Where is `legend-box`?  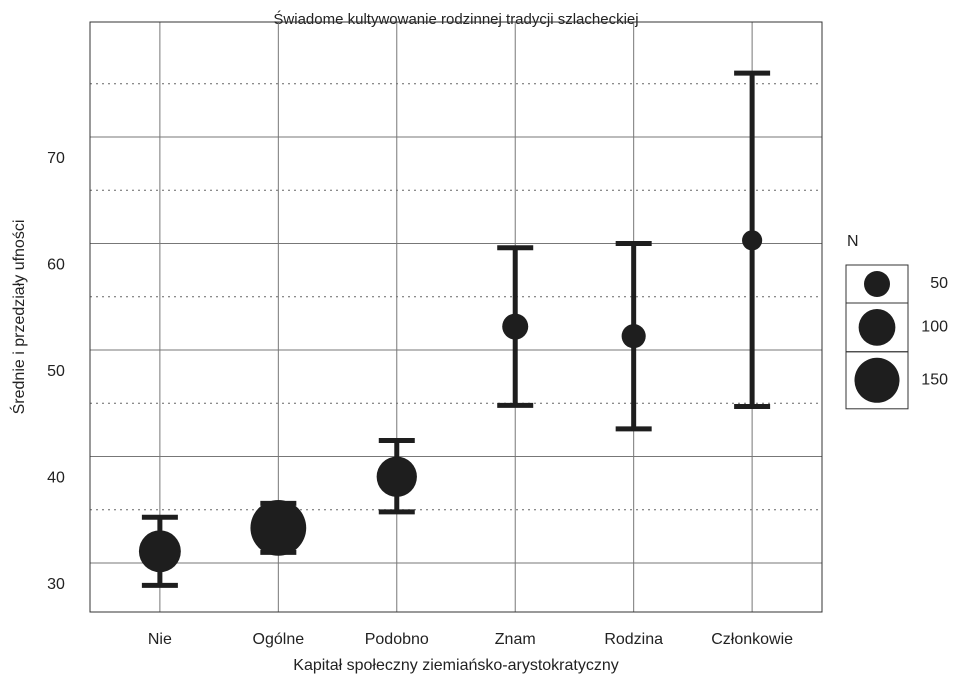 legend-box is located at coordinates (877, 380).